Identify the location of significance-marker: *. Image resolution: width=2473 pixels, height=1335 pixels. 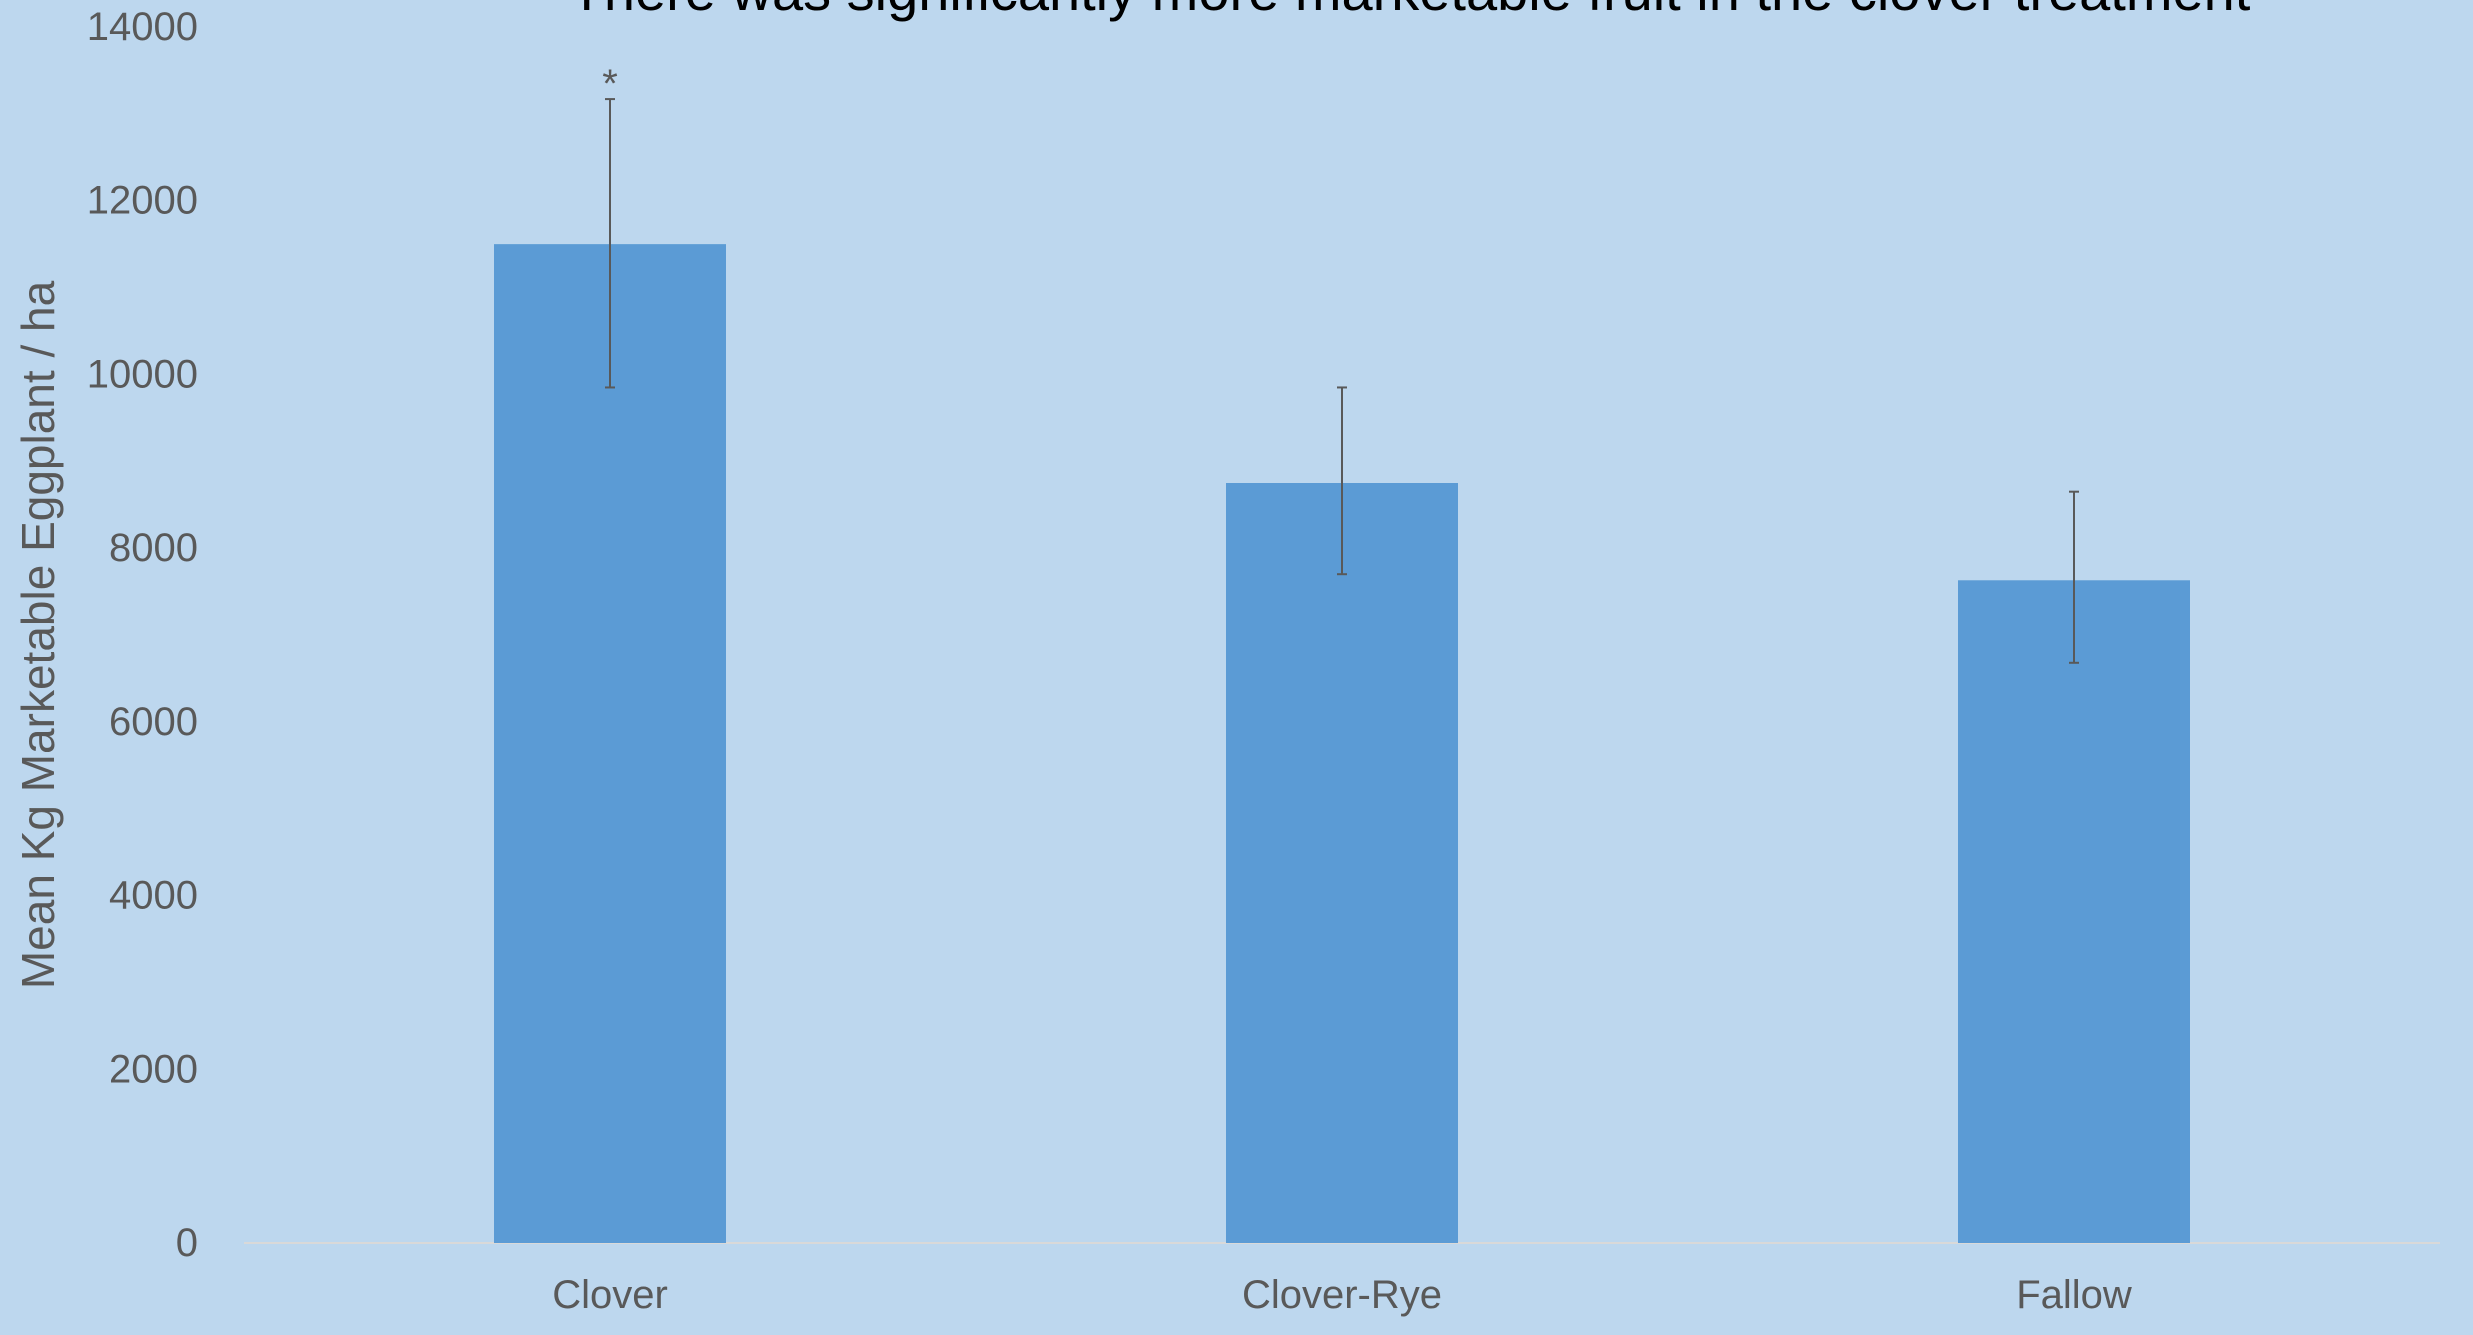
(610, 84).